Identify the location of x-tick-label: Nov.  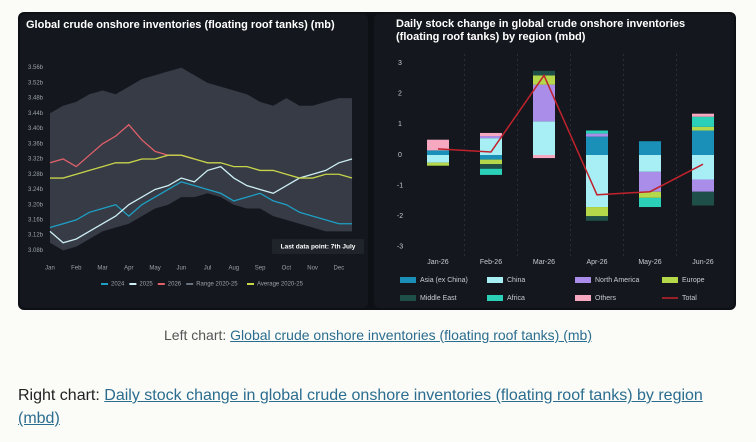
(312, 269).